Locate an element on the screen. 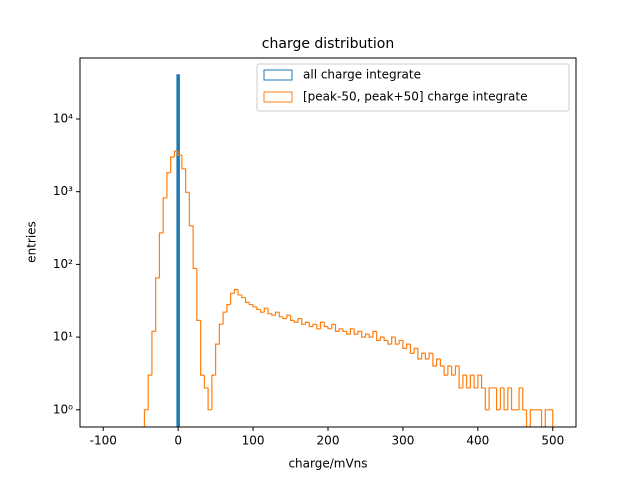 The height and width of the screenshot is (484, 640). y-axis-label: entries is located at coordinates (32, 242).